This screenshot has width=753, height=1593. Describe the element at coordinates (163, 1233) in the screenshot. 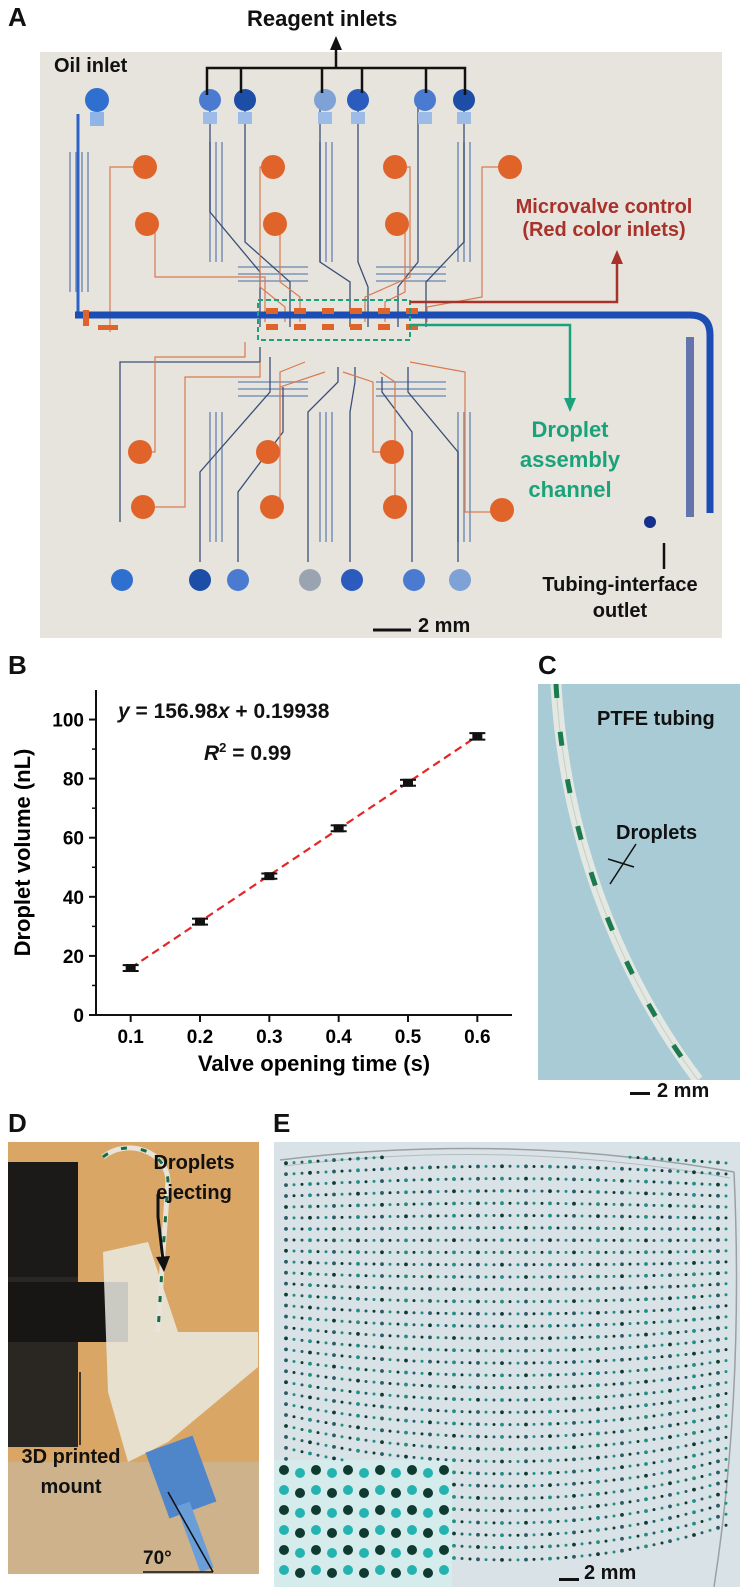

I see `eject-arrow` at that location.